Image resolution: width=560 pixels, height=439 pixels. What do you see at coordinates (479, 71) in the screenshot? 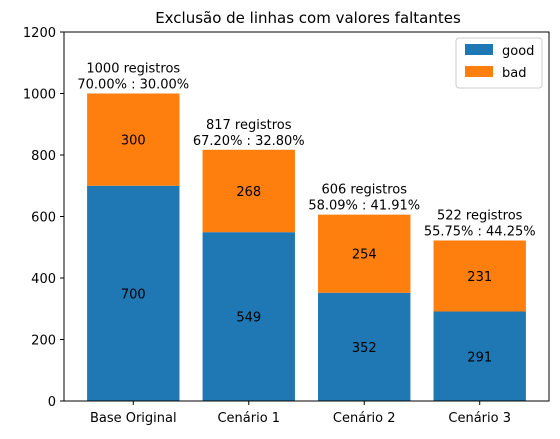
I see `legend-swatch-bad` at bounding box center [479, 71].